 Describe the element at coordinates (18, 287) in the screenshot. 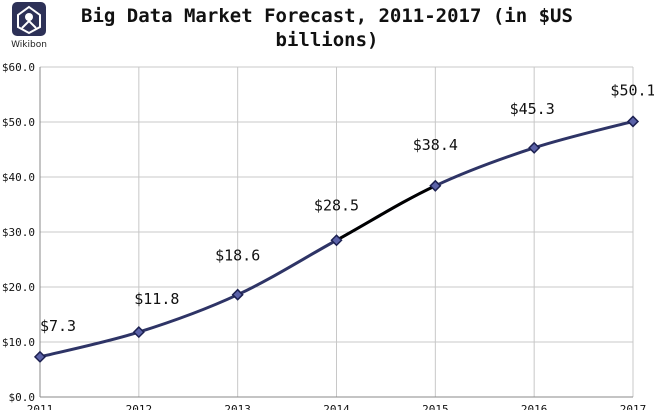

I see `y-tick-label: $20.0` at that location.